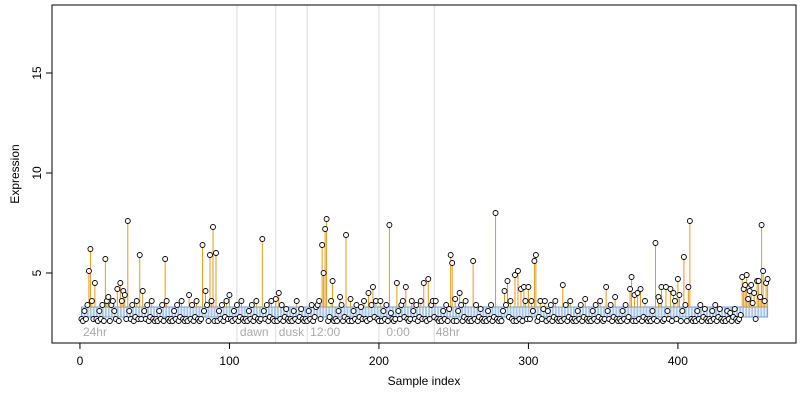  Describe the element at coordinates (325, 332) in the screenshot. I see `annotation: 12:00` at that location.